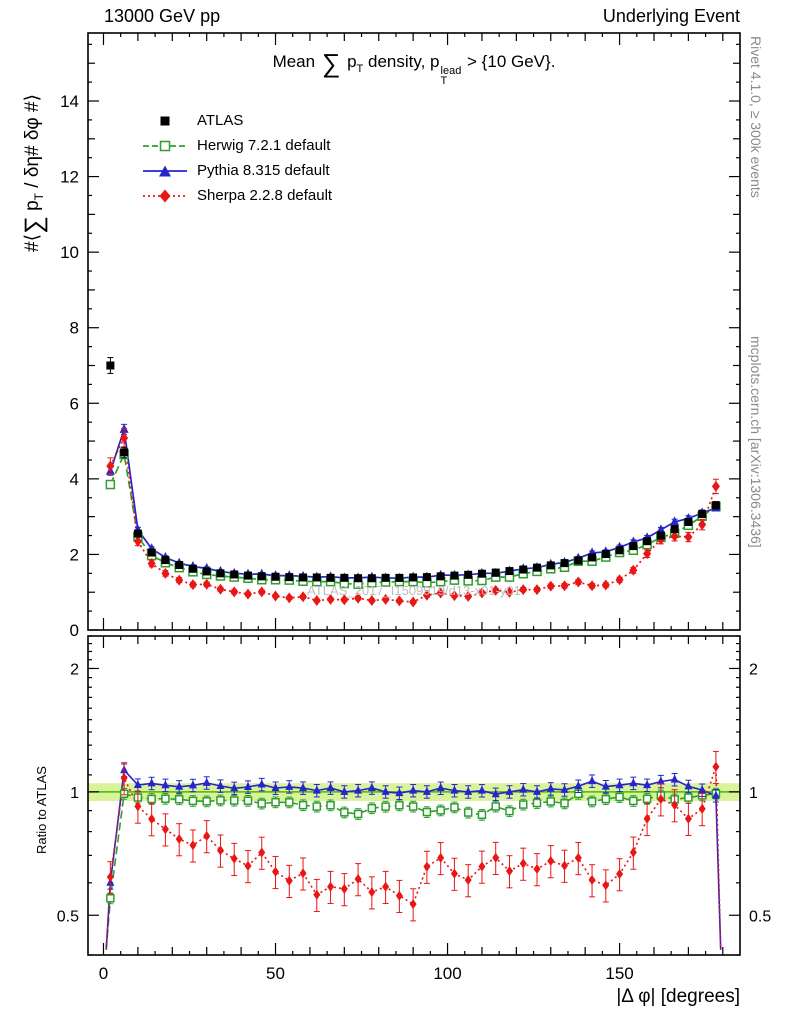 This screenshot has height=1024, width=786. Describe the element at coordinates (74, 479) in the screenshot. I see `y-tick-label: 4` at that location.